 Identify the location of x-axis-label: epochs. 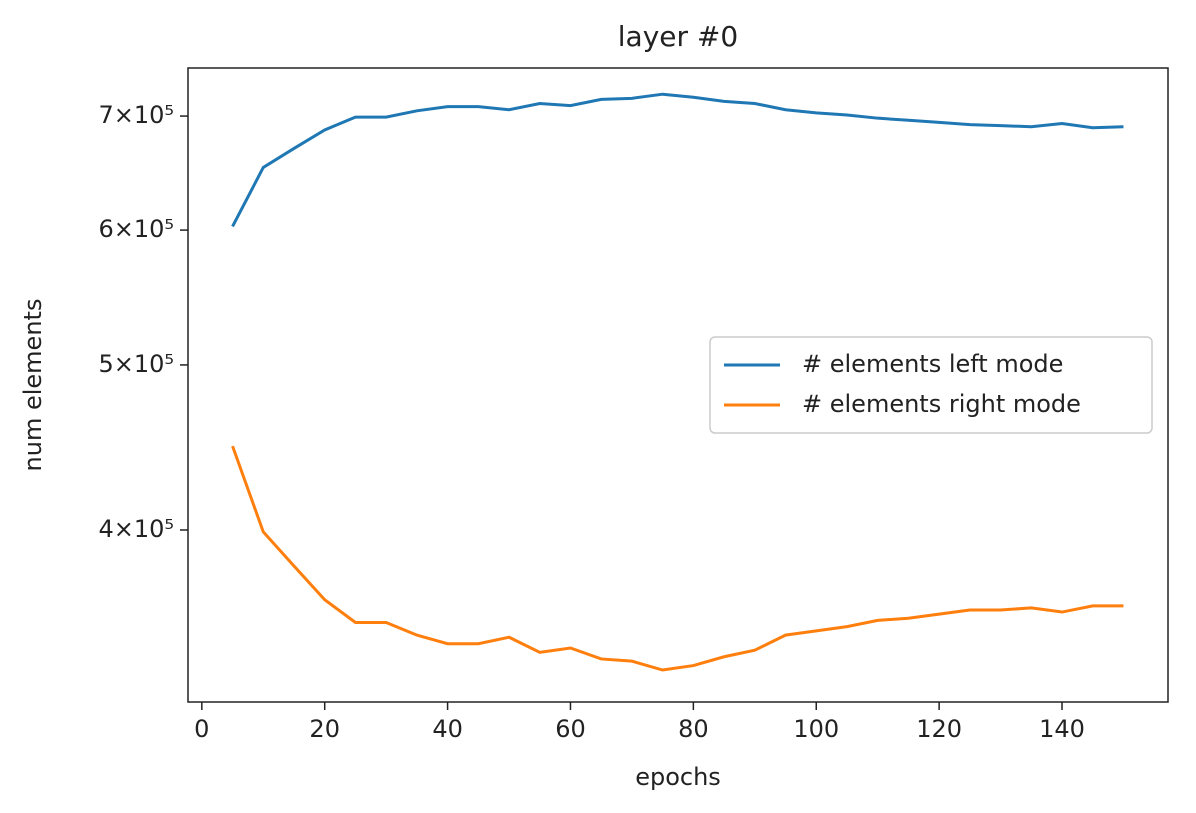
(678, 777).